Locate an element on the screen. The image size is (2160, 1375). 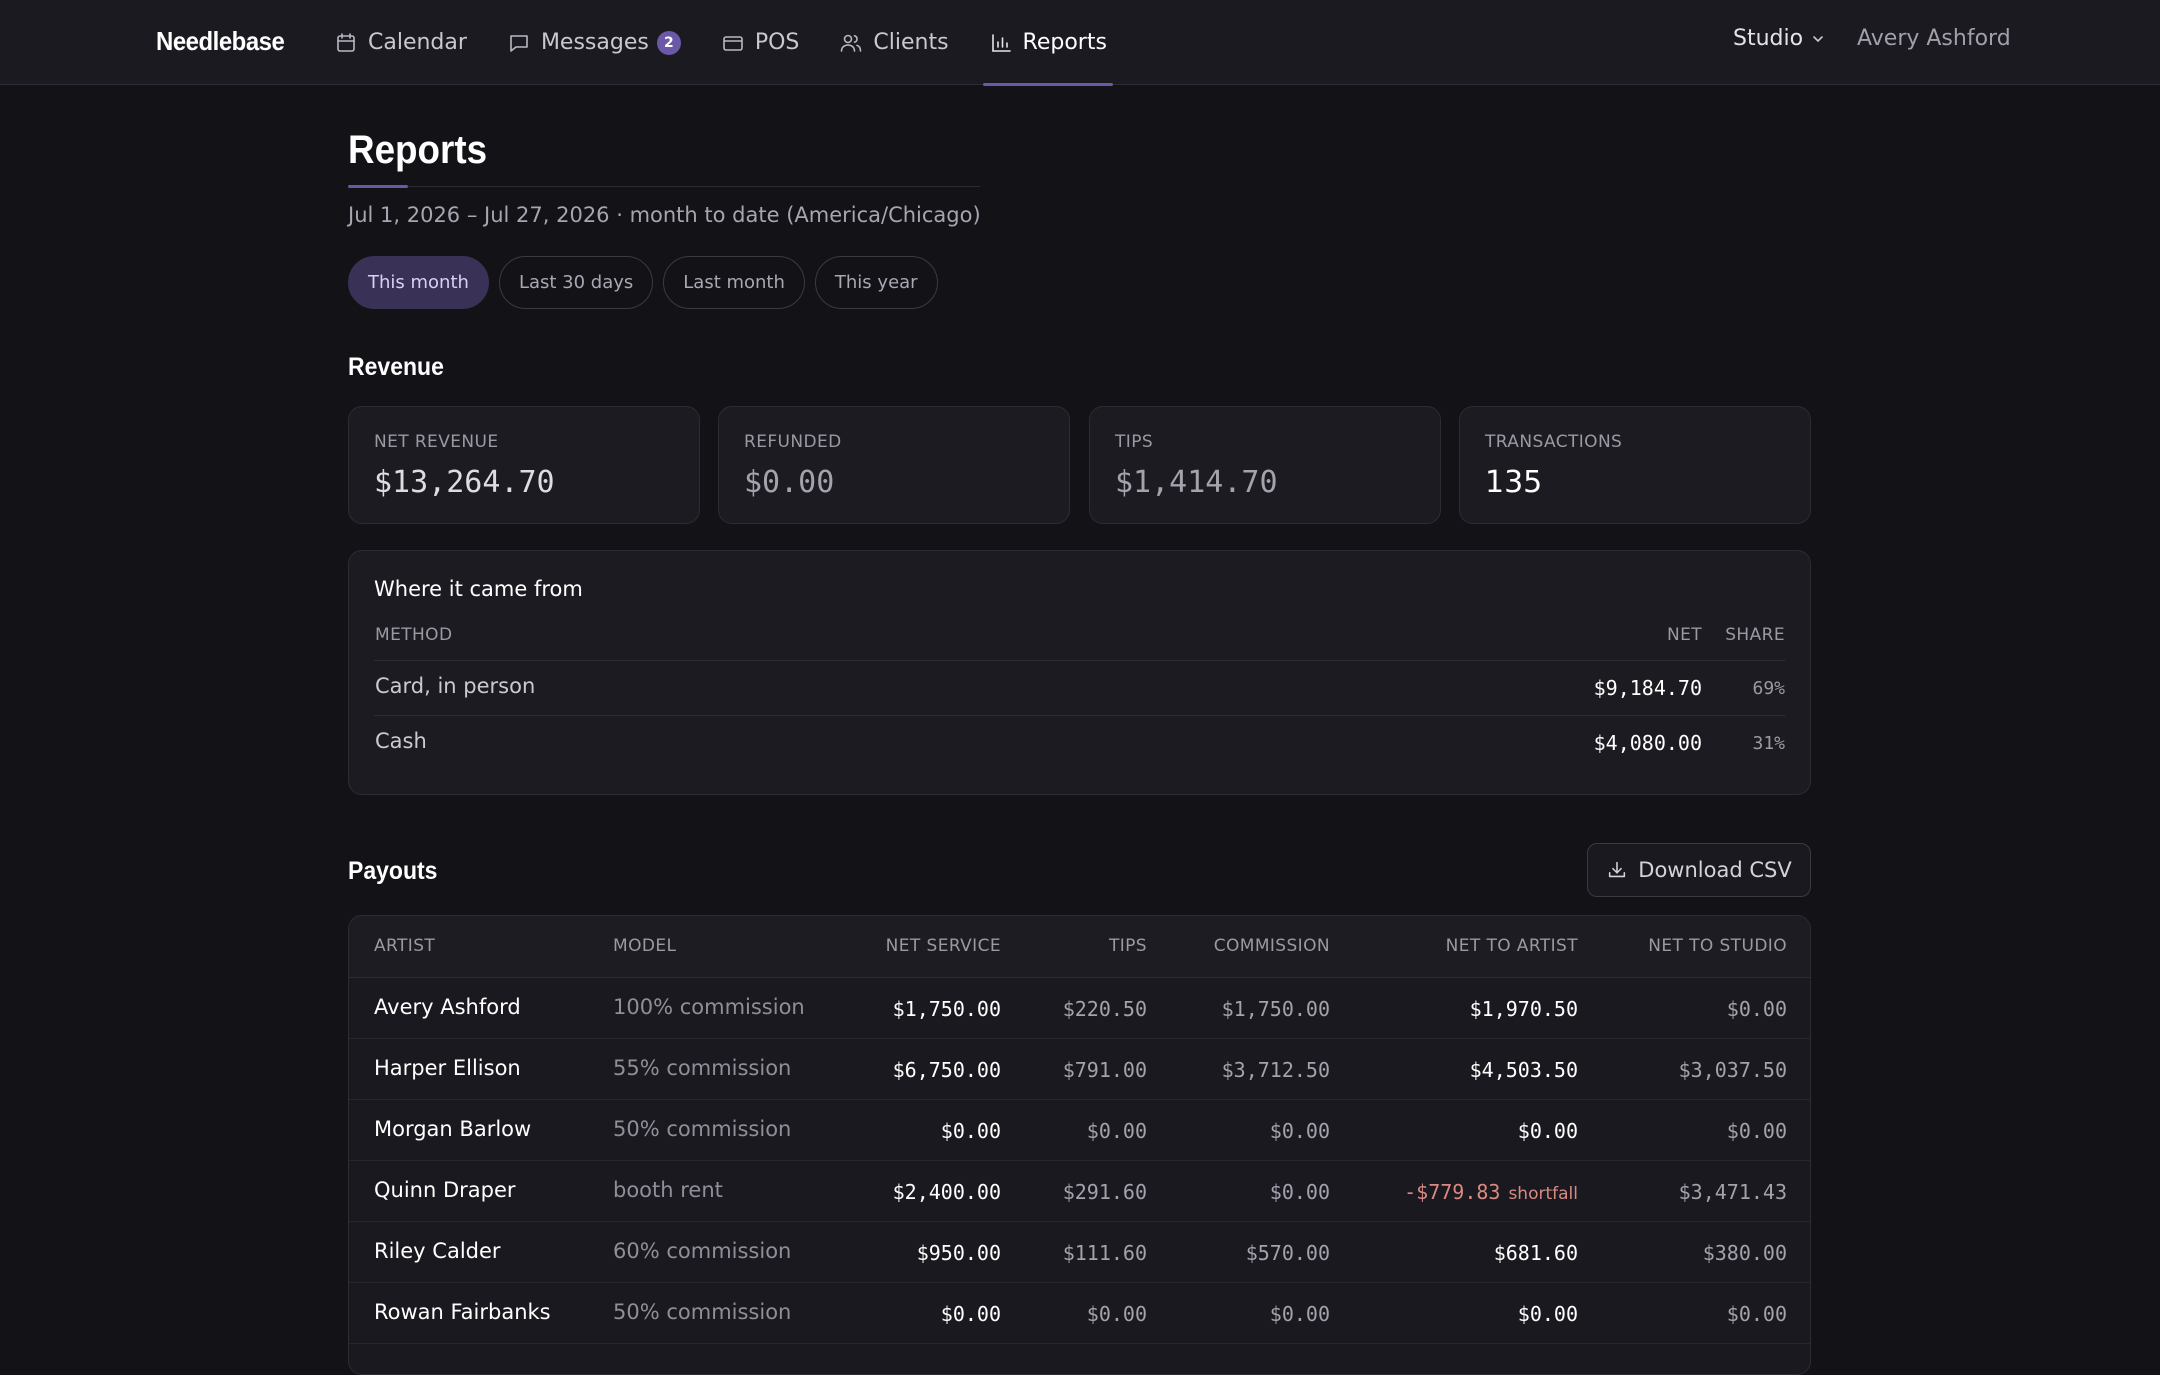
download-csv-label: Download CSV is located at coordinates (1715, 870).